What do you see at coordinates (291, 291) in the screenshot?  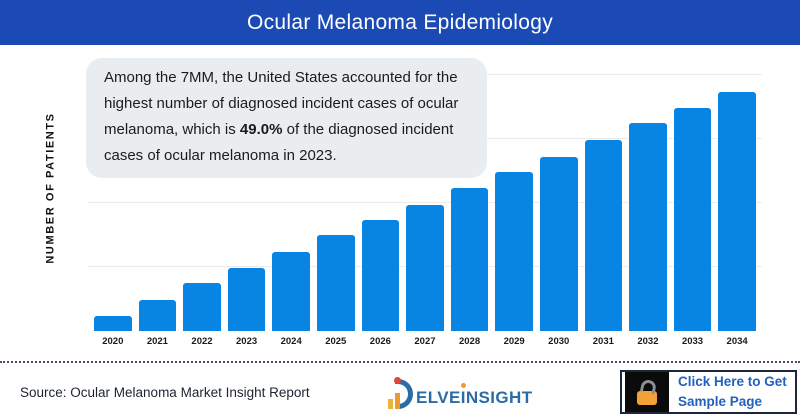 I see `bar-2024` at bounding box center [291, 291].